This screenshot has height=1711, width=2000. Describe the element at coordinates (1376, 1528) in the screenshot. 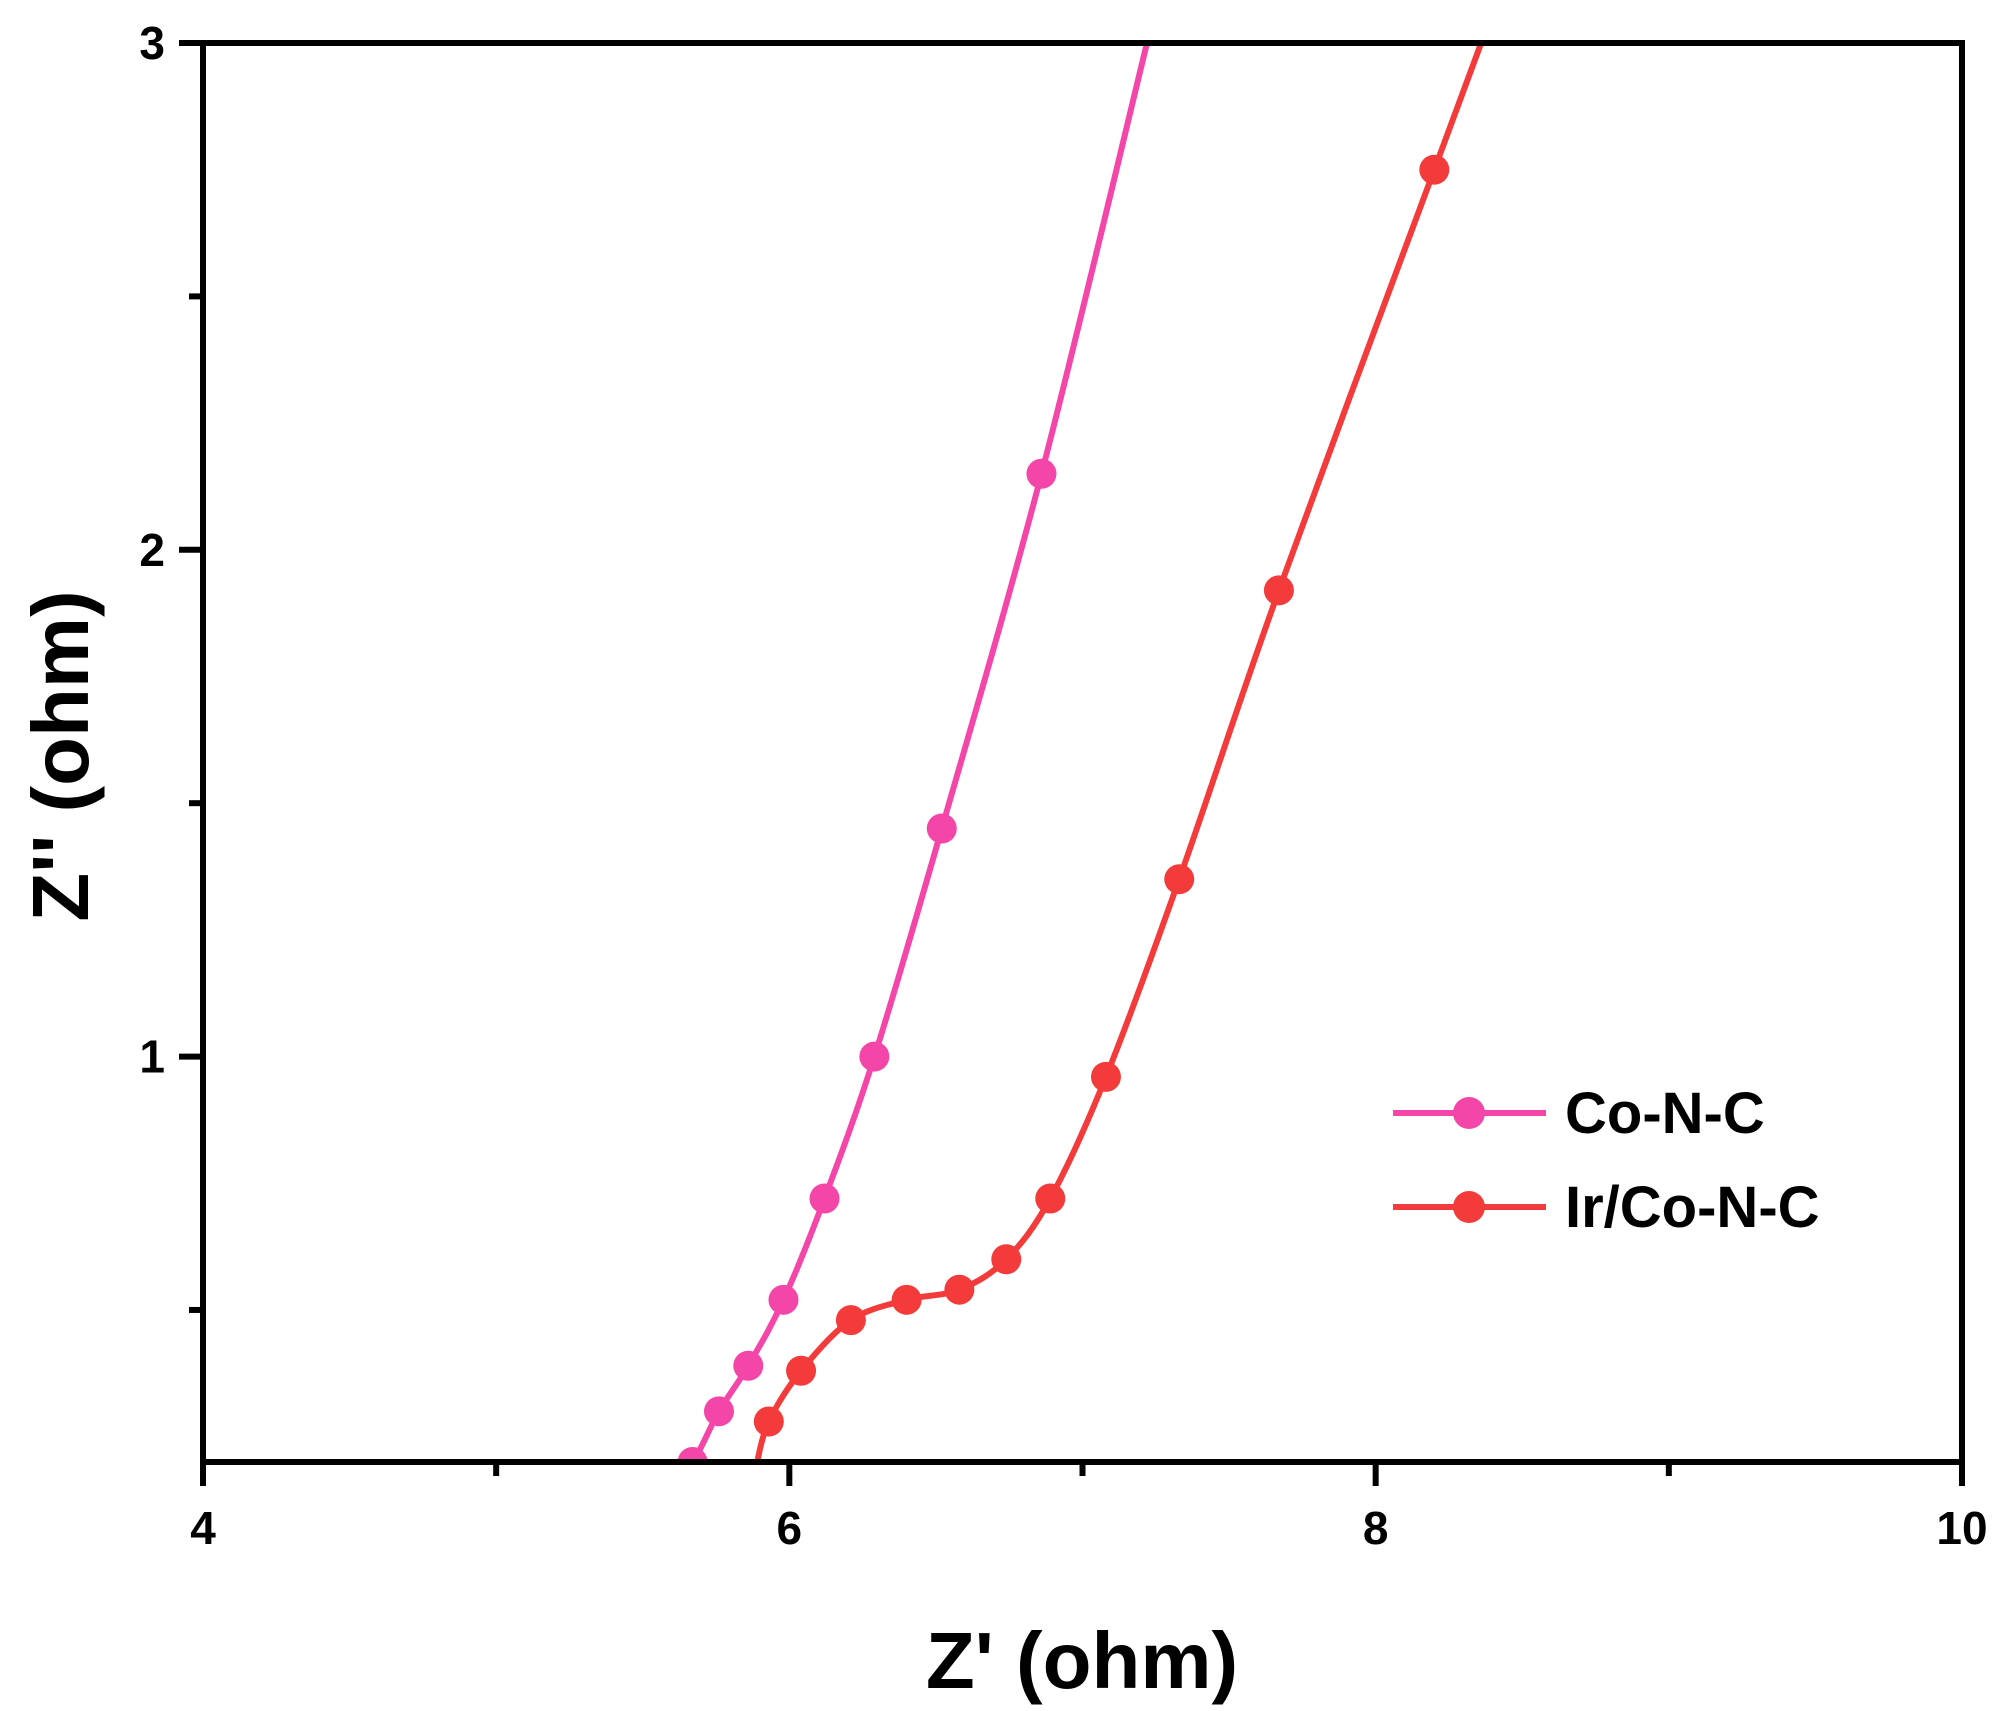

I see `x-tick-label: 8` at that location.